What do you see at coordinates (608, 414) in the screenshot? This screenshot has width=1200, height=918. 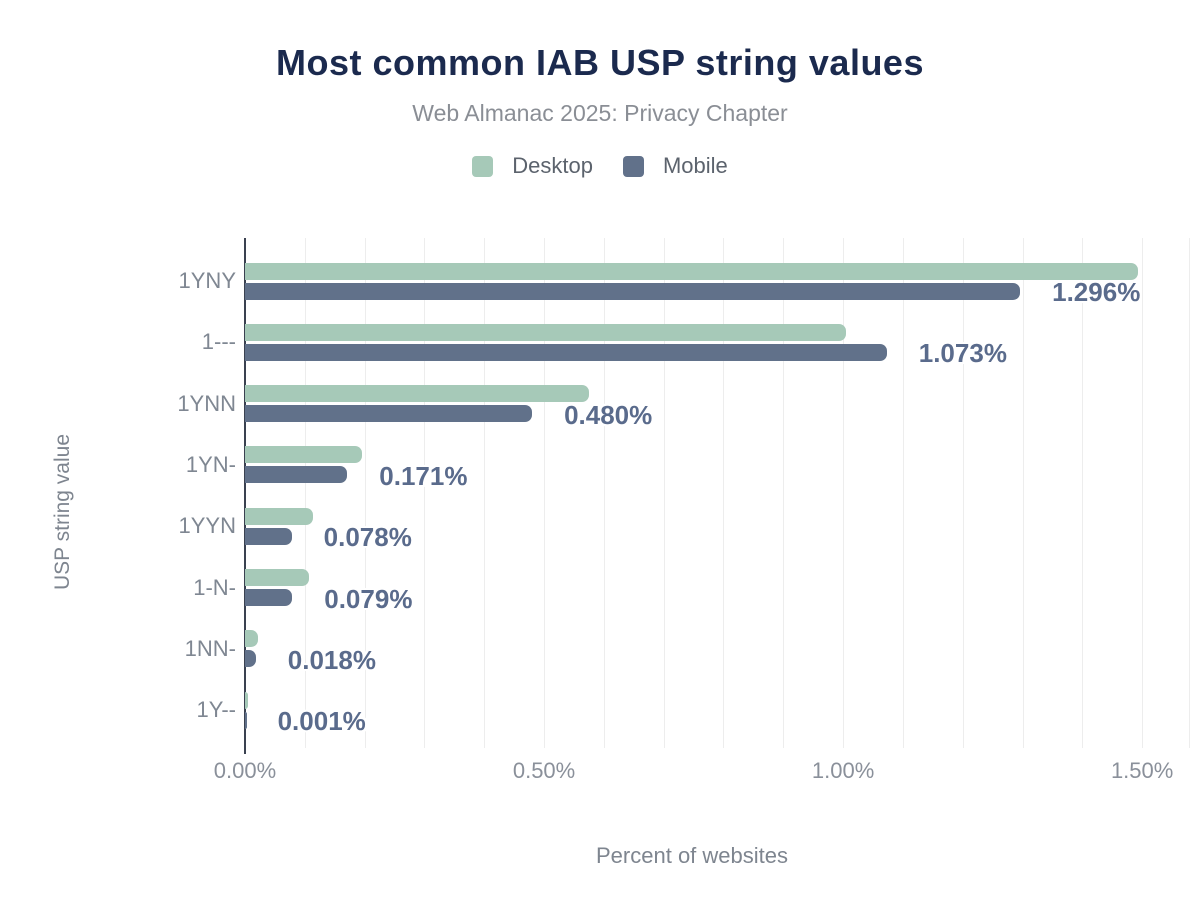 I see `value-label: 0.480%` at bounding box center [608, 414].